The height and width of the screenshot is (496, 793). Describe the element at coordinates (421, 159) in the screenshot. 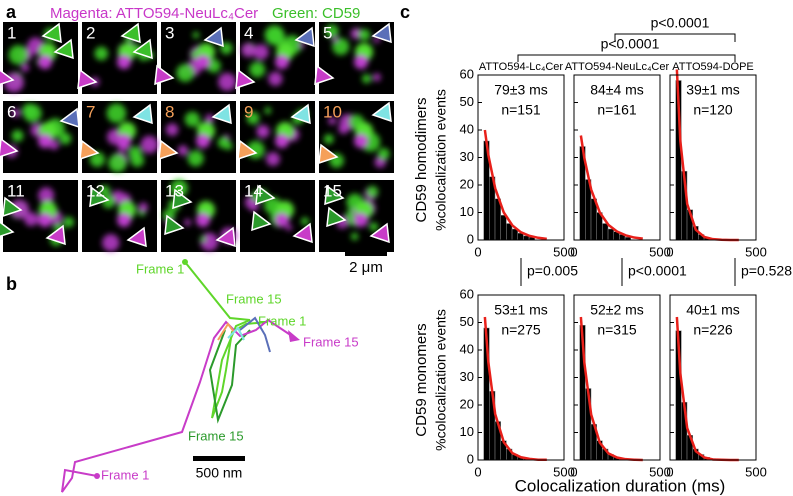

I see `row-label: CD59 homodimers` at that location.